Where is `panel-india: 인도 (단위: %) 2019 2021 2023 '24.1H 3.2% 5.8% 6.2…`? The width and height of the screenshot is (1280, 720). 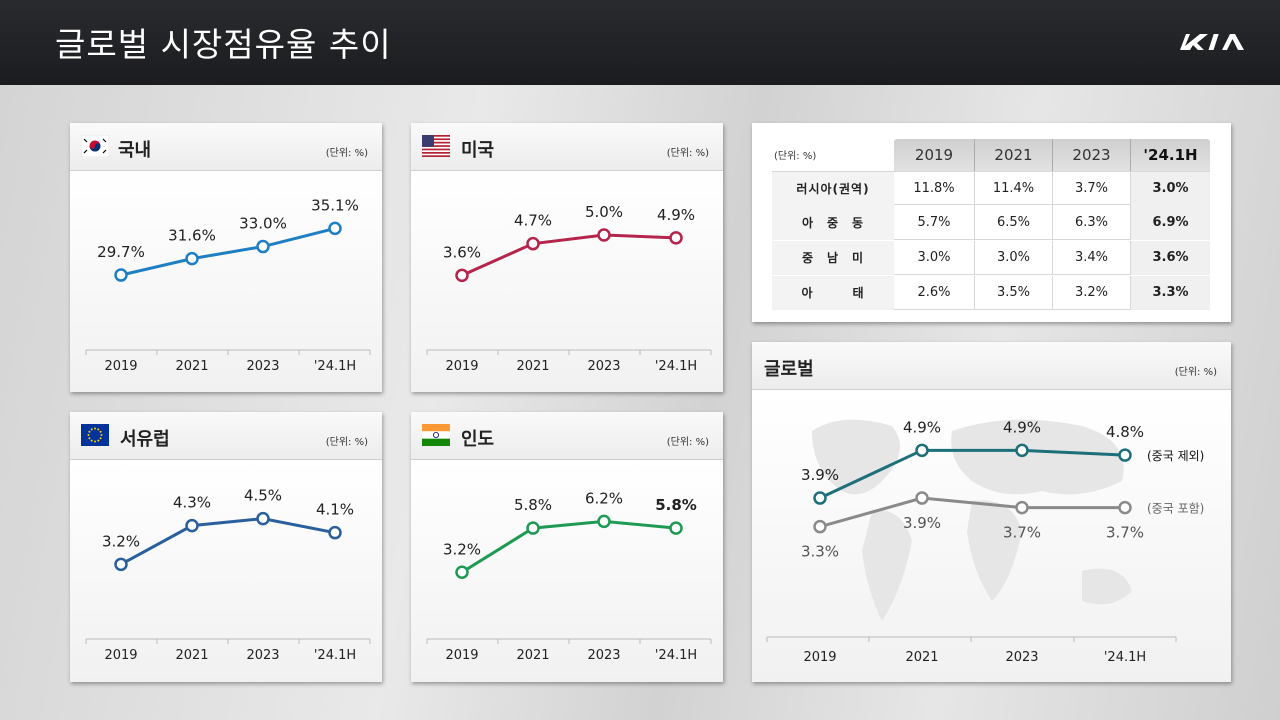 panel-india: 인도 (단위: %) 2019 2021 2023 '24.1H 3.2% 5.8% 6.2… is located at coordinates (567, 547).